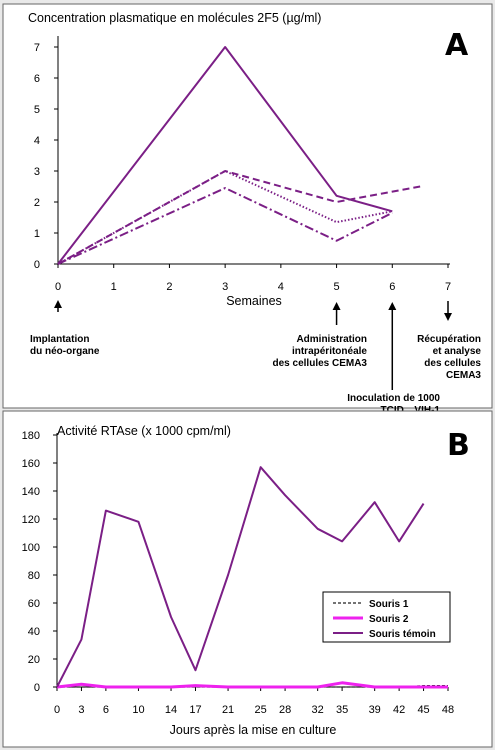  I want to click on y-tick-label: 2, so click(37, 203).